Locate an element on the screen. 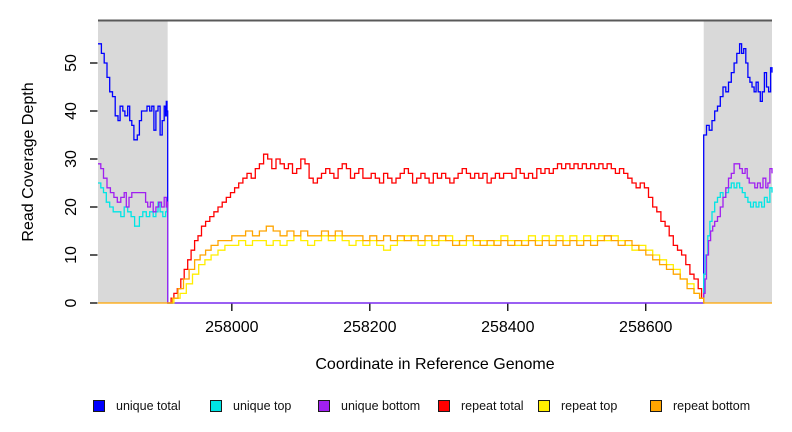 The height and width of the screenshot is (432, 792). legend-swatch-repeat-total is located at coordinates (444, 406).